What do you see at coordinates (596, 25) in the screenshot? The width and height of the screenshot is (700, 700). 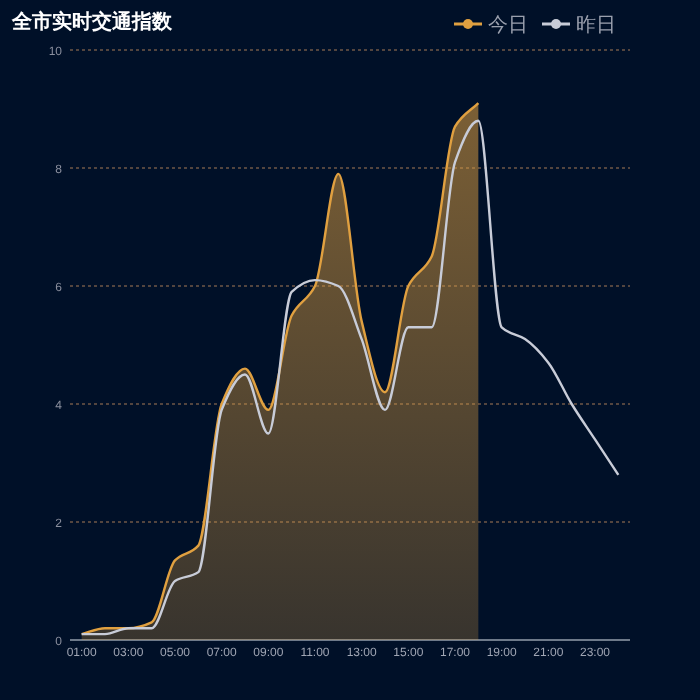 I see `legend-label: 昨日` at bounding box center [596, 25].